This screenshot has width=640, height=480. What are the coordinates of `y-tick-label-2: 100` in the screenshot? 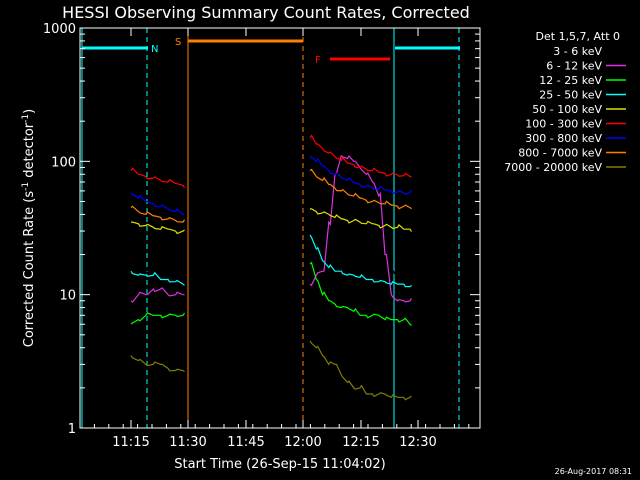 It's located at (63, 162).